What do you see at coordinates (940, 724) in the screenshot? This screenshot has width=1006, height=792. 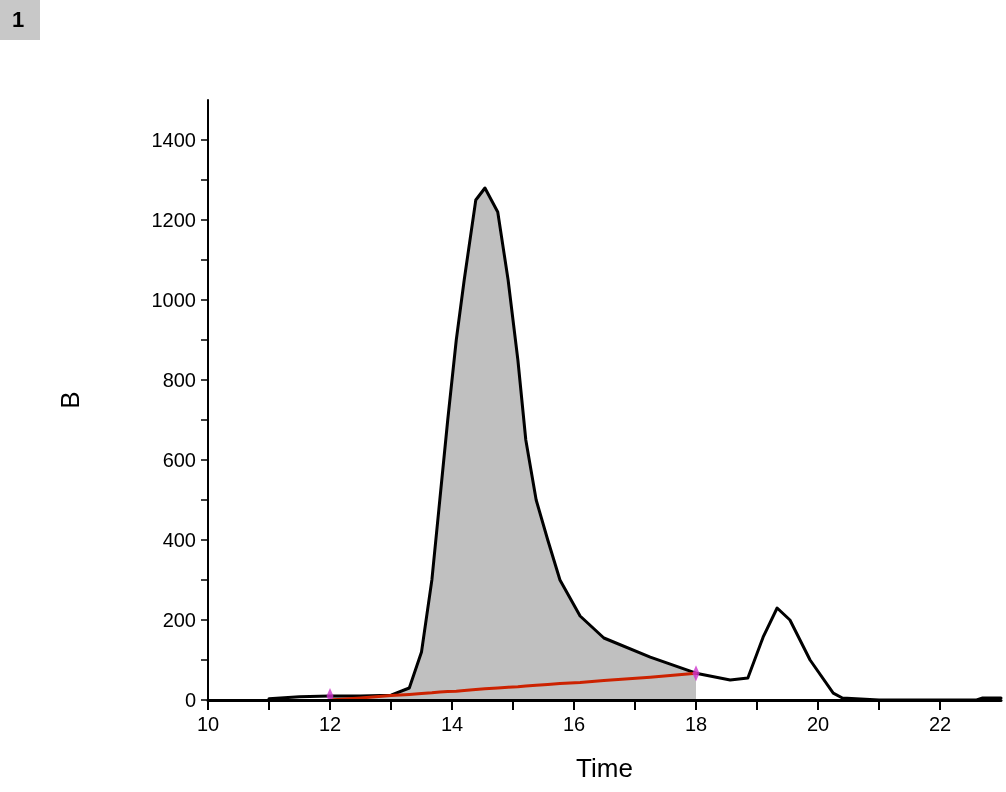 I see `x-tick-label: 22` at bounding box center [940, 724].